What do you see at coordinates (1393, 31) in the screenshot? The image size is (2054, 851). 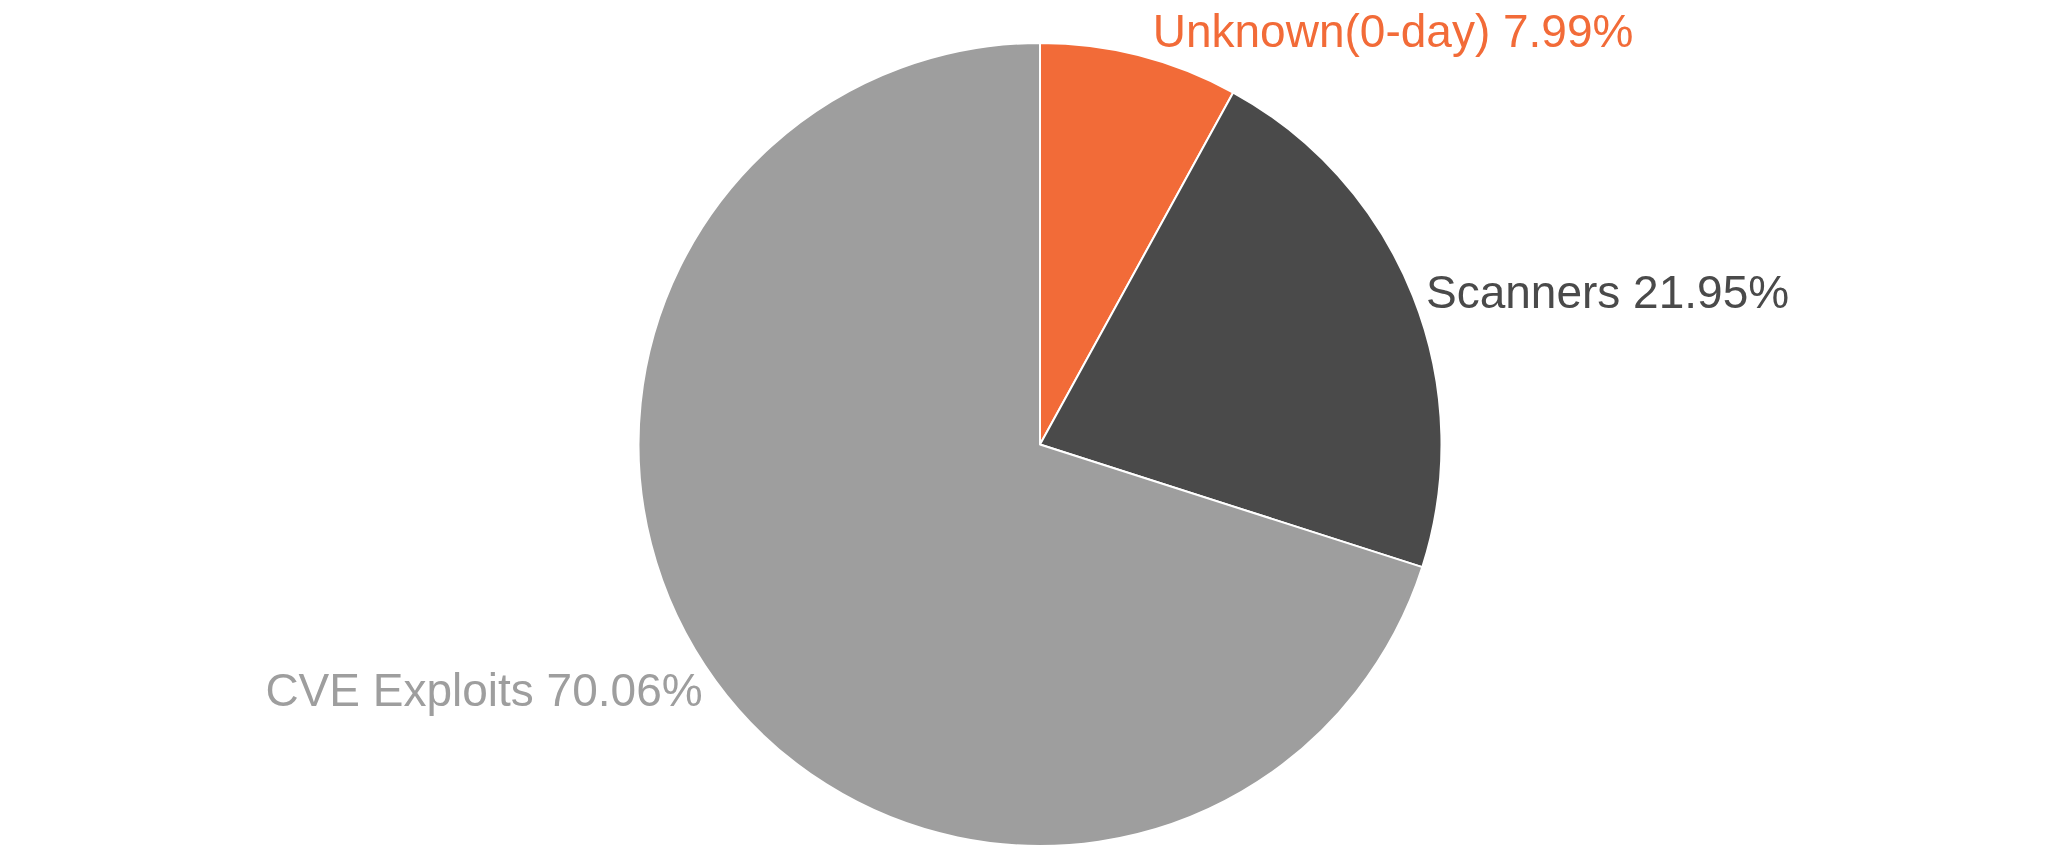 I see `slice-label: Unknown(0-day) 7.99%` at bounding box center [1393, 31].